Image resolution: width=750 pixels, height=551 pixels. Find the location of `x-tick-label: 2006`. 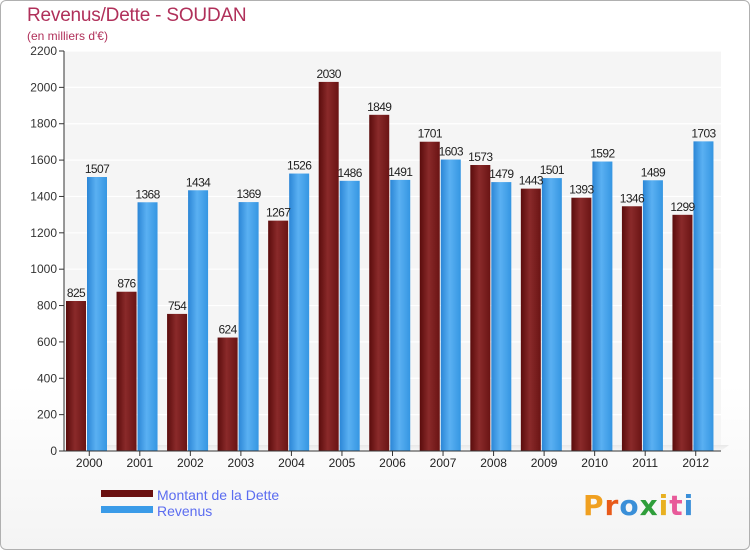

x-tick-label: 2006 is located at coordinates (392, 463).